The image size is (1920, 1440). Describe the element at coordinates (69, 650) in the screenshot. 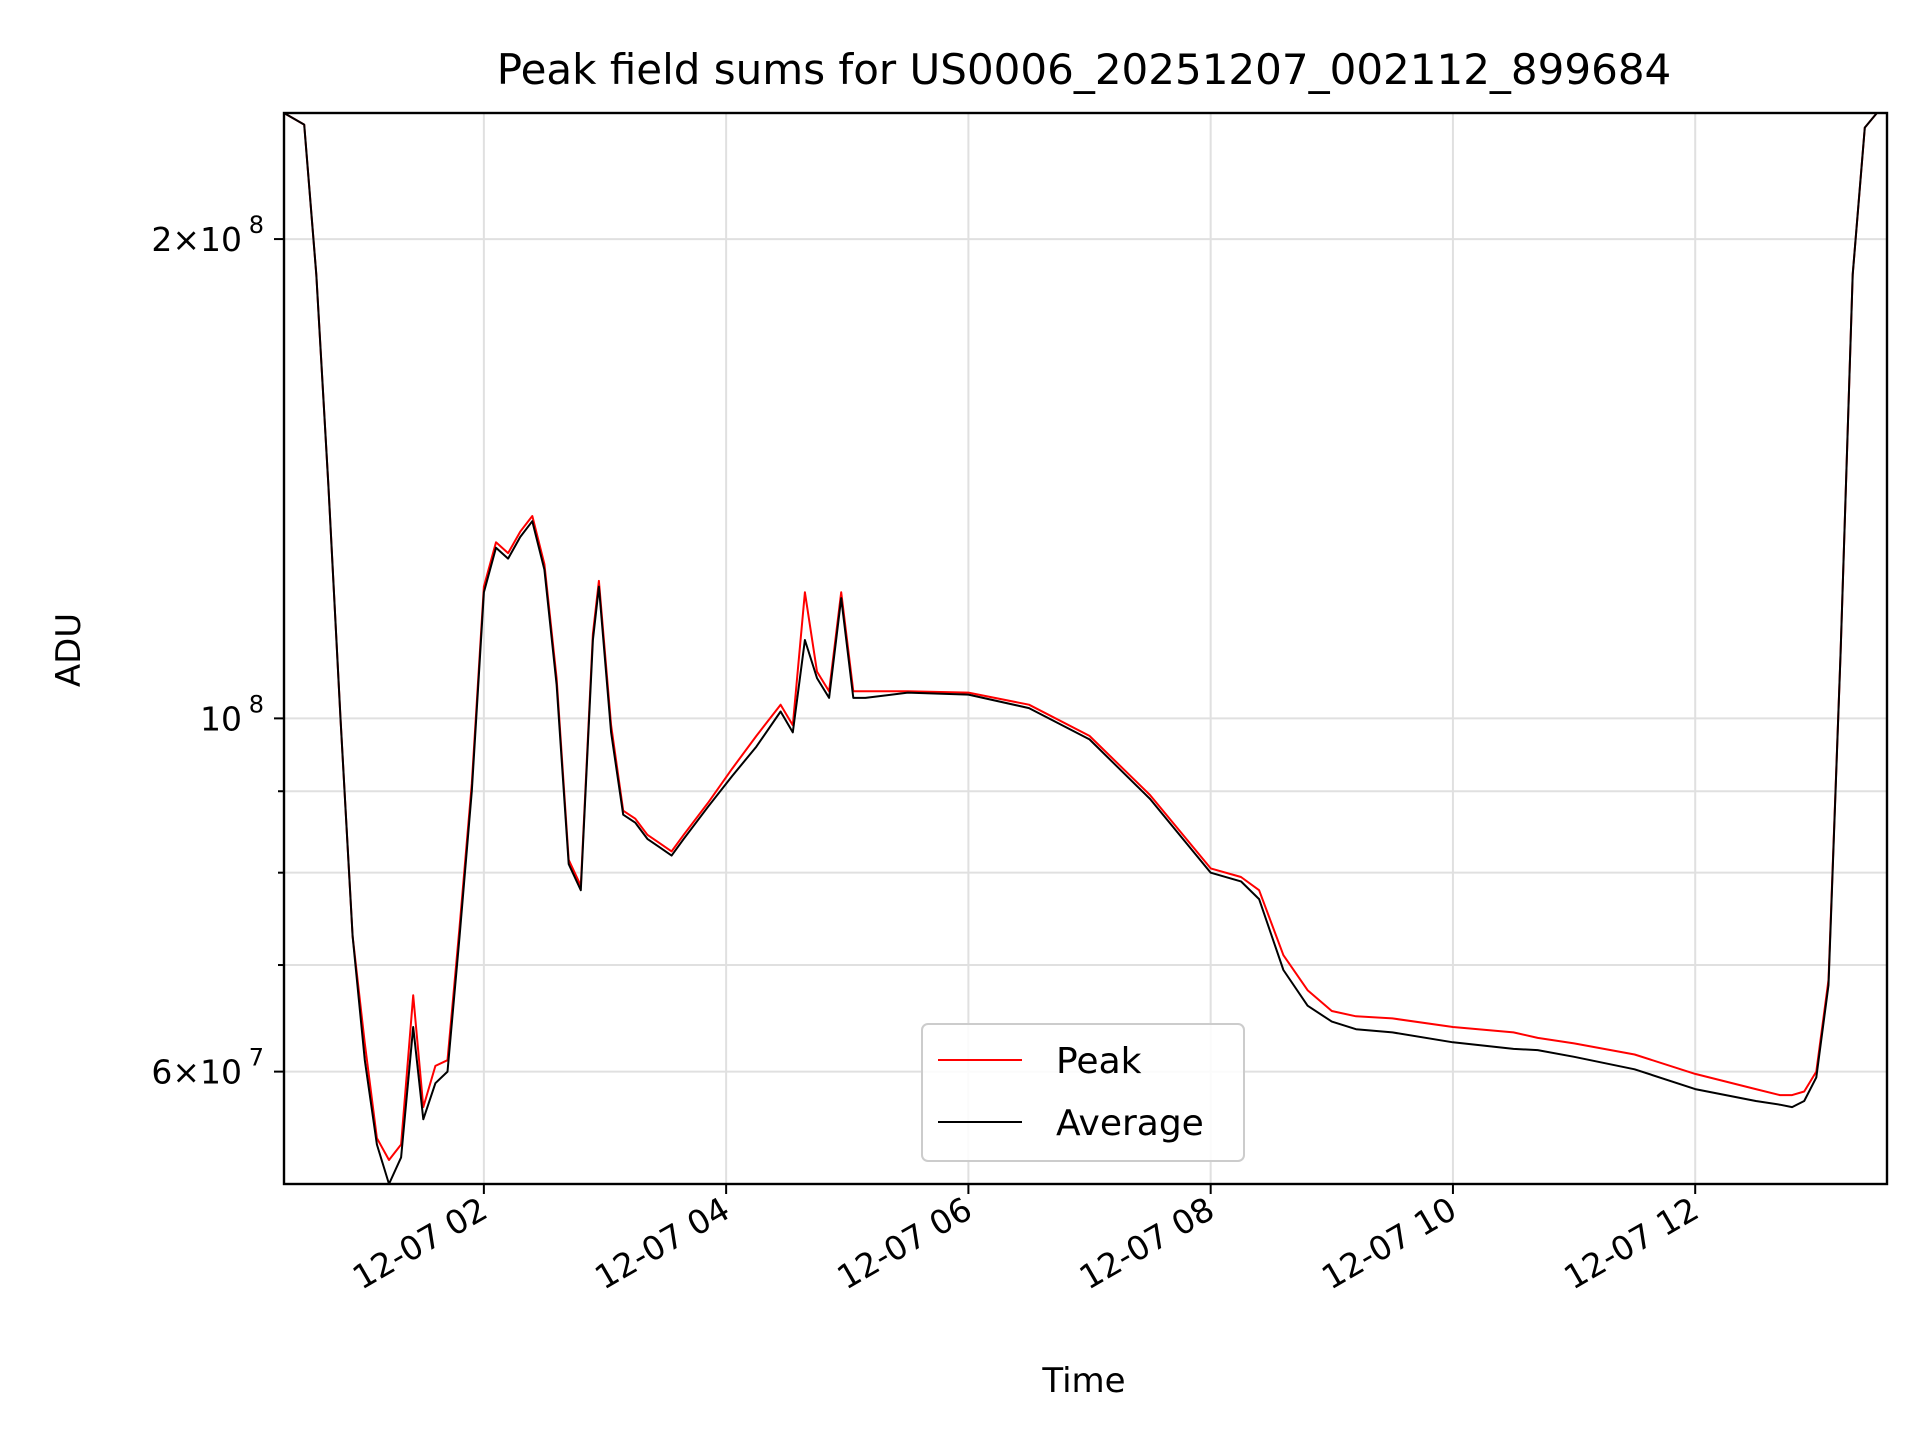

I see `y-axis-label: ADU` at that location.